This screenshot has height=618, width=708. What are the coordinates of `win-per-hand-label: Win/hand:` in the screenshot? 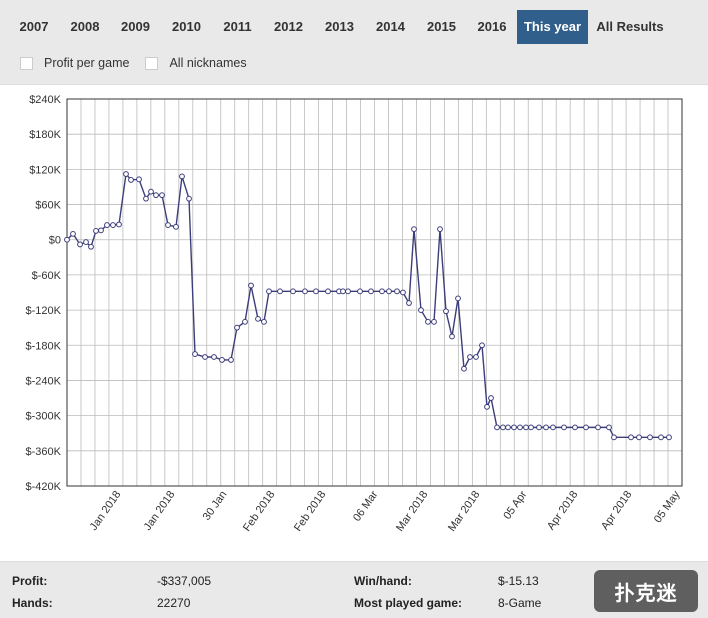 It's located at (383, 581).